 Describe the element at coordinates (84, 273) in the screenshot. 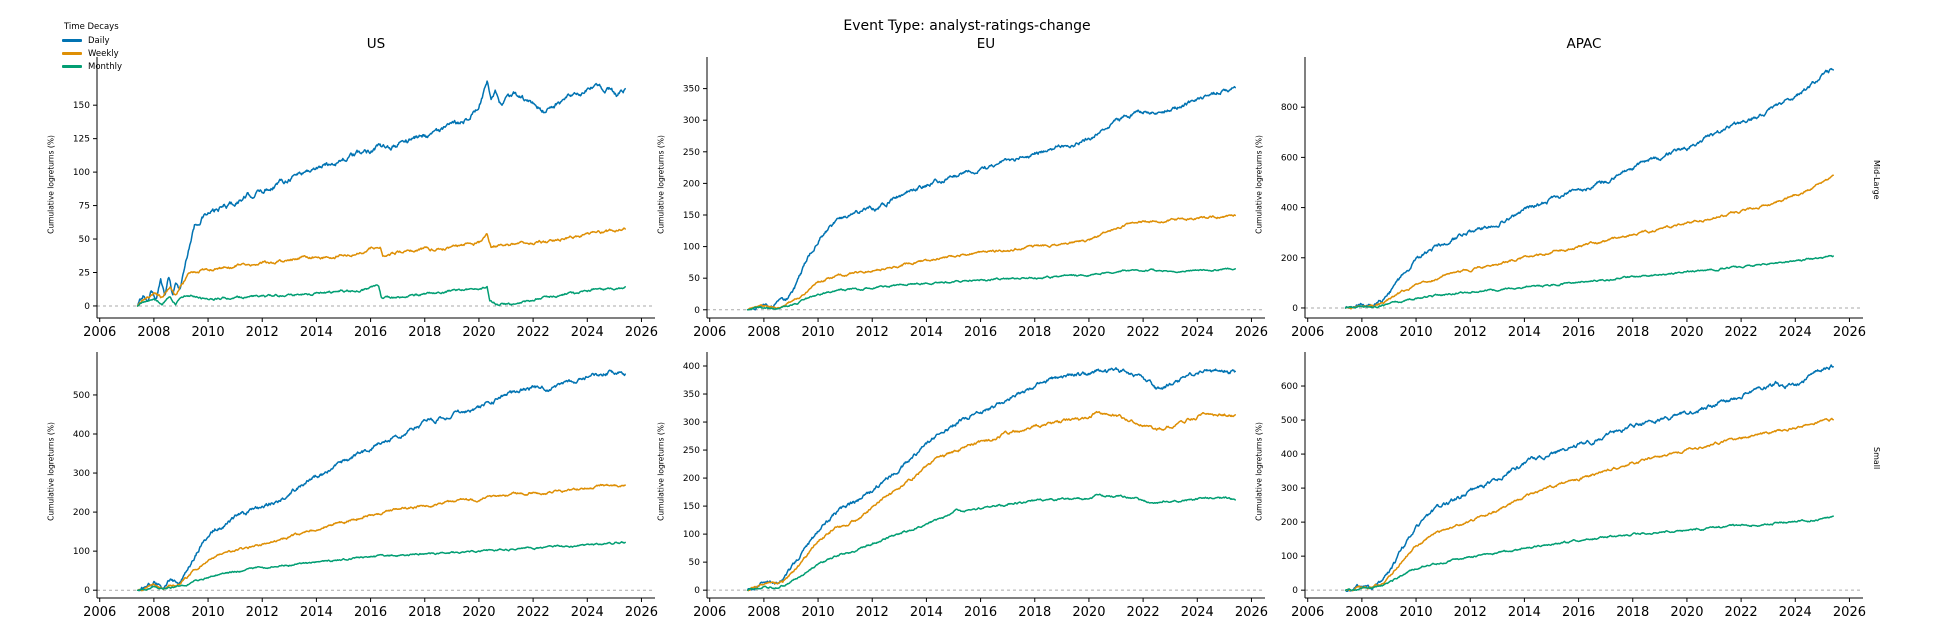

I see `y-tick-label: 25` at that location.